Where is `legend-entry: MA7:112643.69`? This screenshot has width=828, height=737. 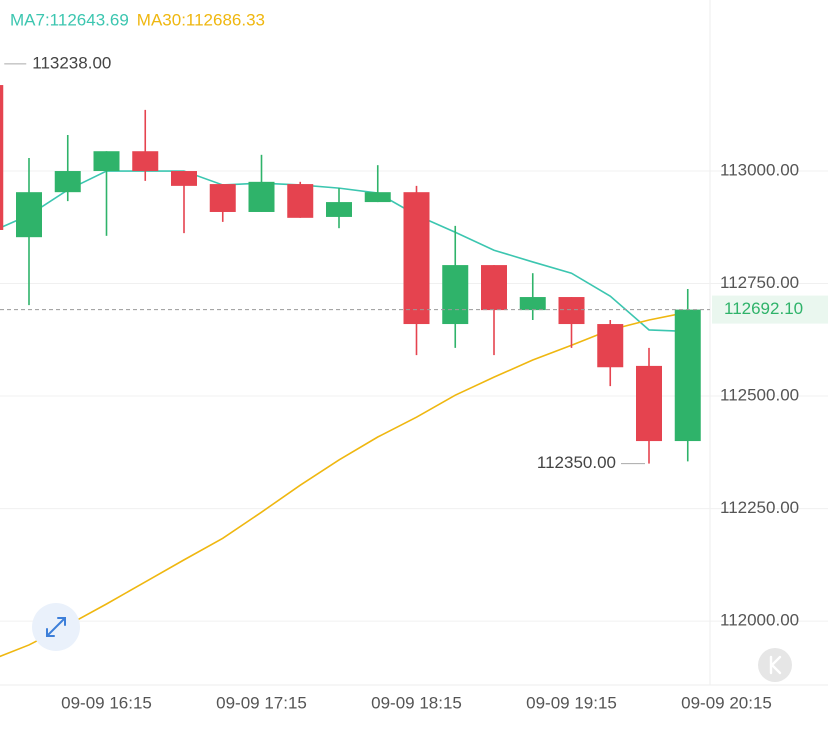
legend-entry: MA7:112643.69 is located at coordinates (69, 19).